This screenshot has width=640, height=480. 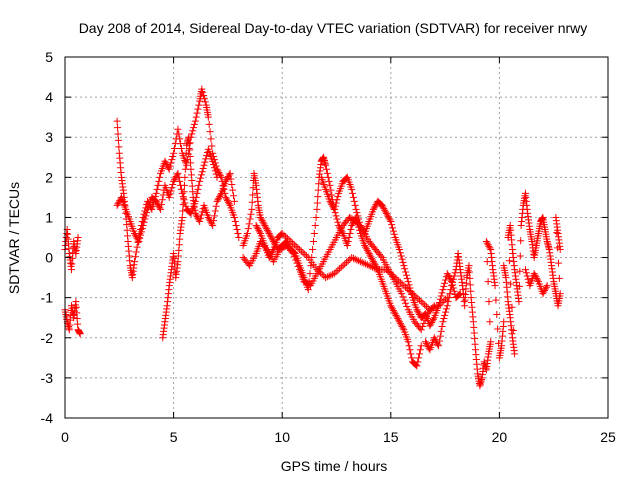 I want to click on series-trace-h, so click(x=390, y=251).